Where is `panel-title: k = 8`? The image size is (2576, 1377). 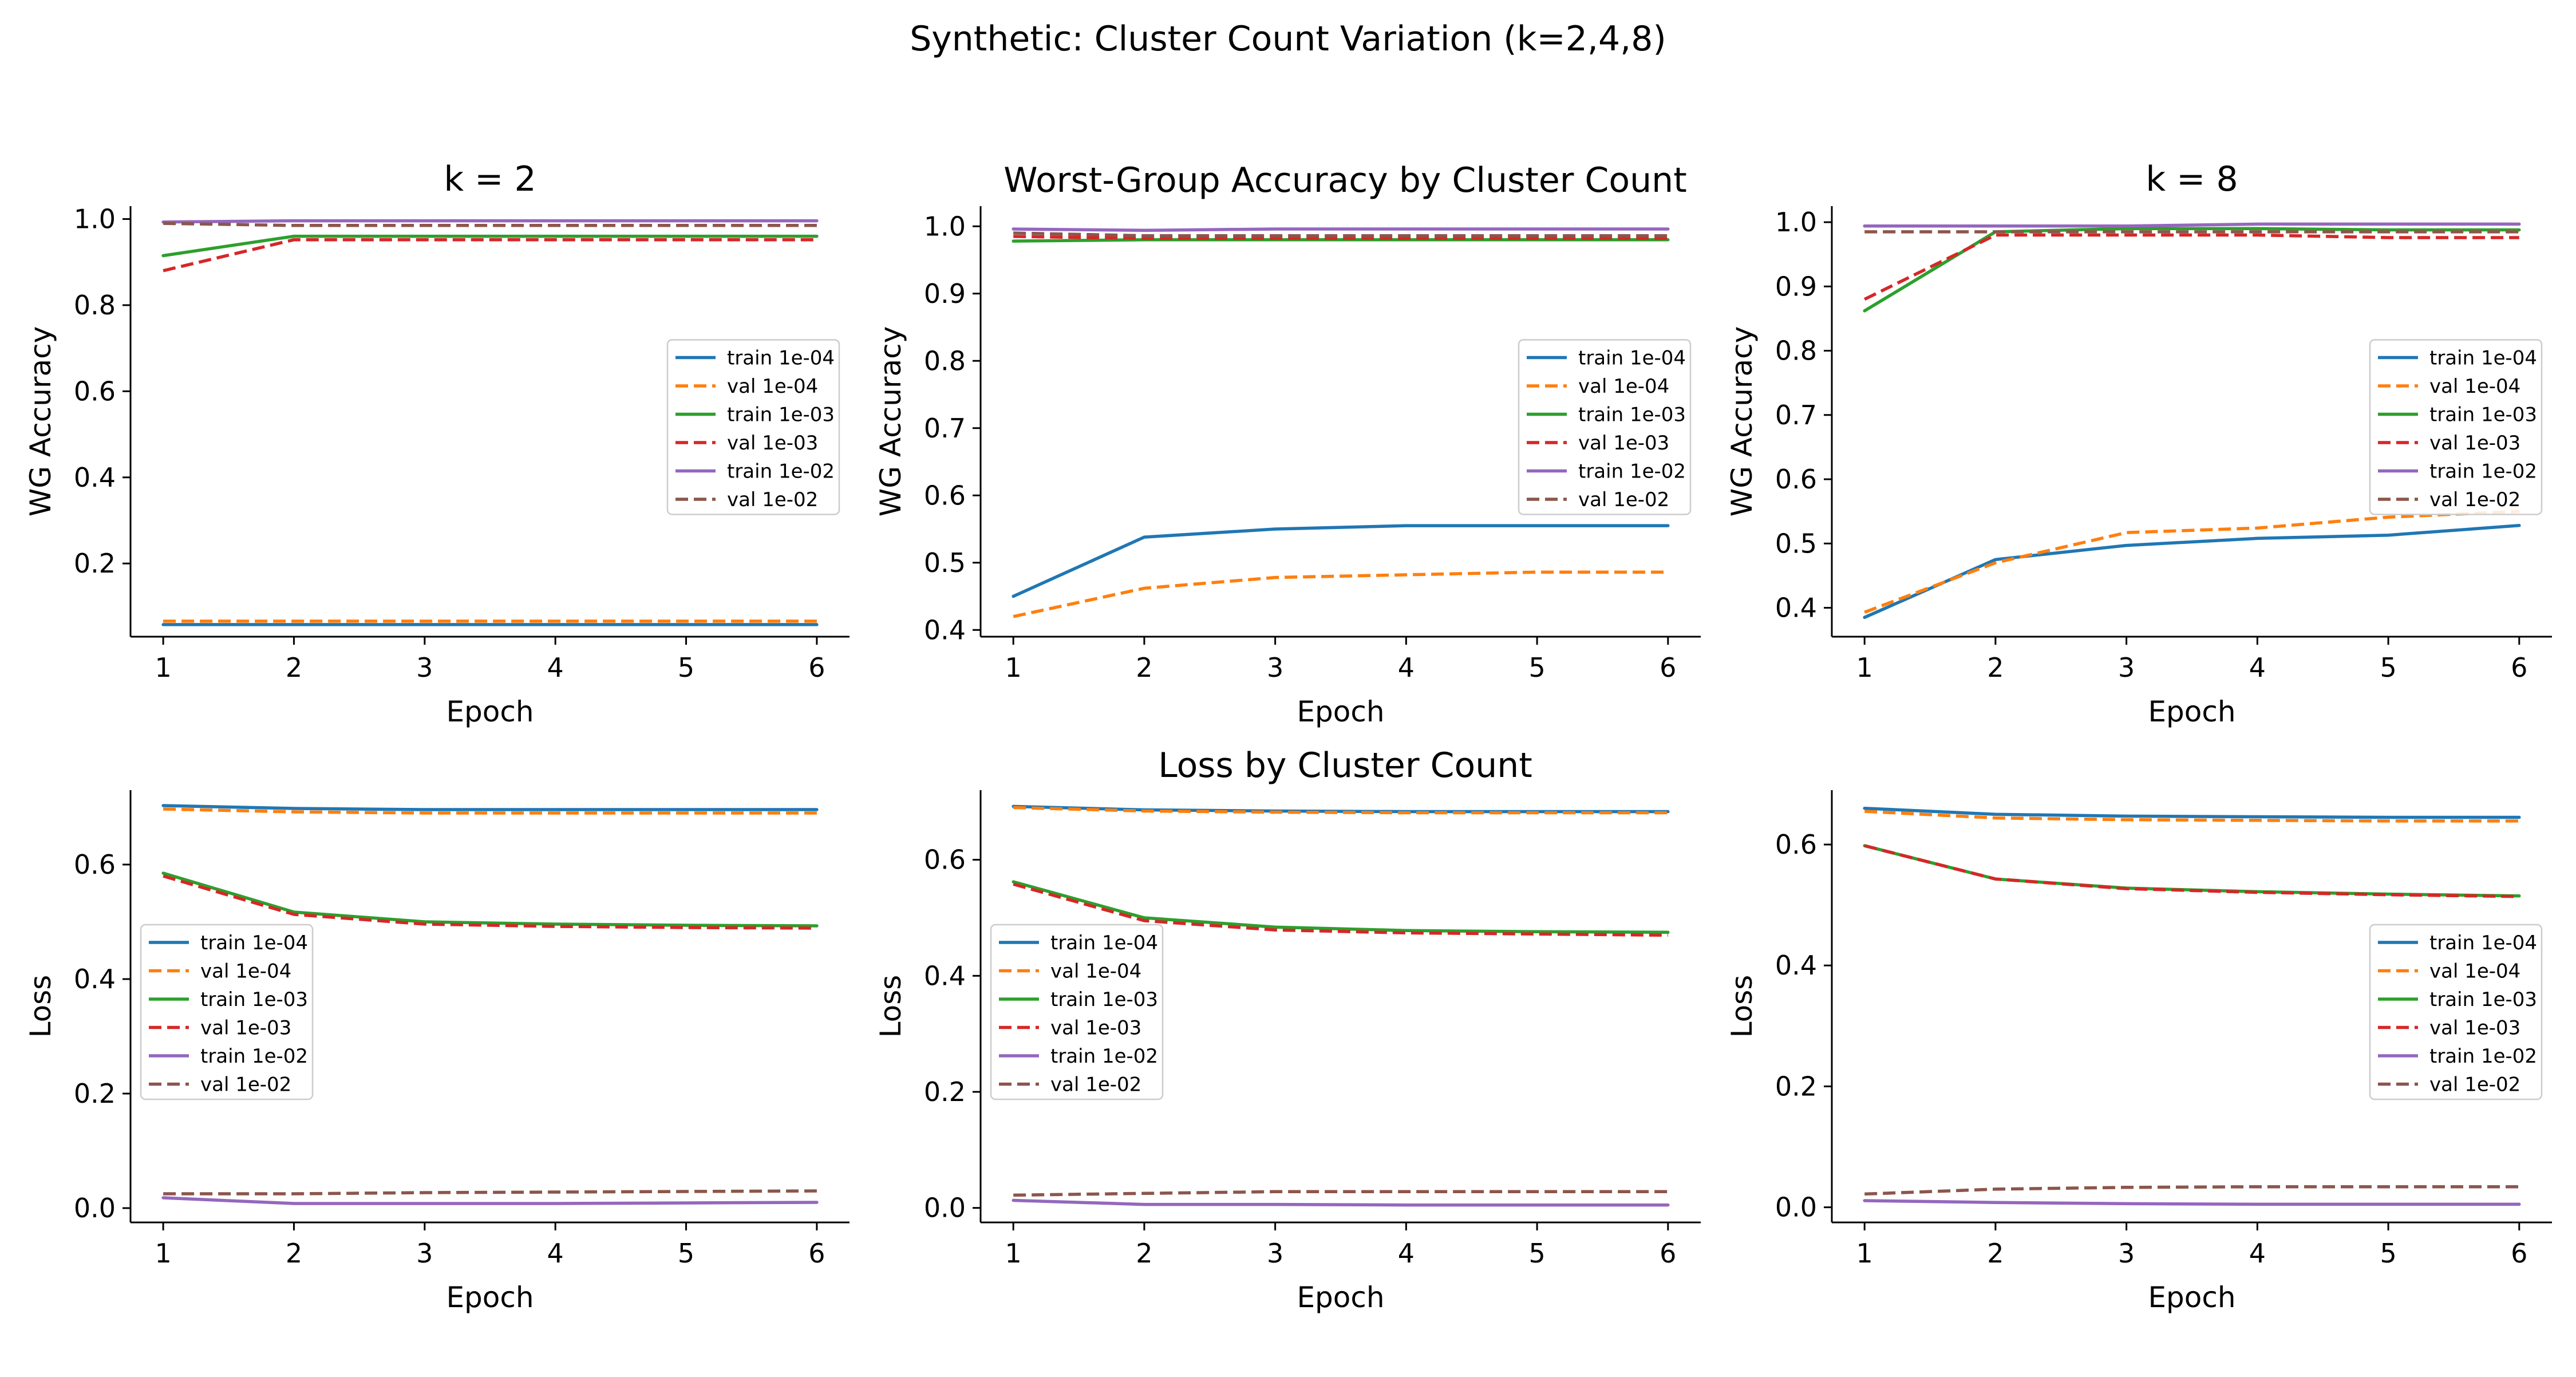 panel-title: k = 8 is located at coordinates (2192, 179).